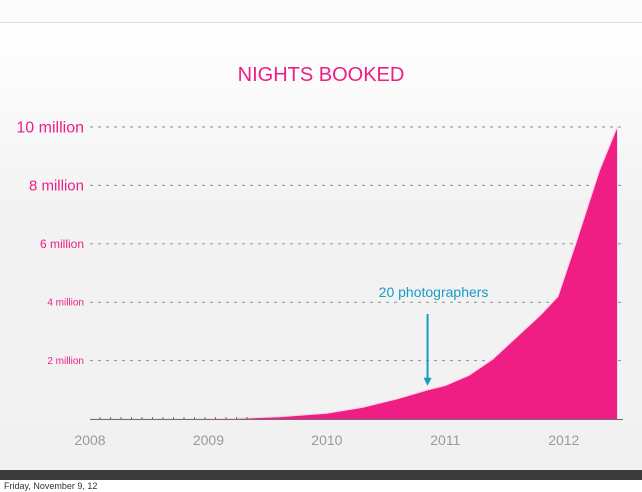  Describe the element at coordinates (62, 244) in the screenshot. I see `y-tick-label: 6 million` at that location.